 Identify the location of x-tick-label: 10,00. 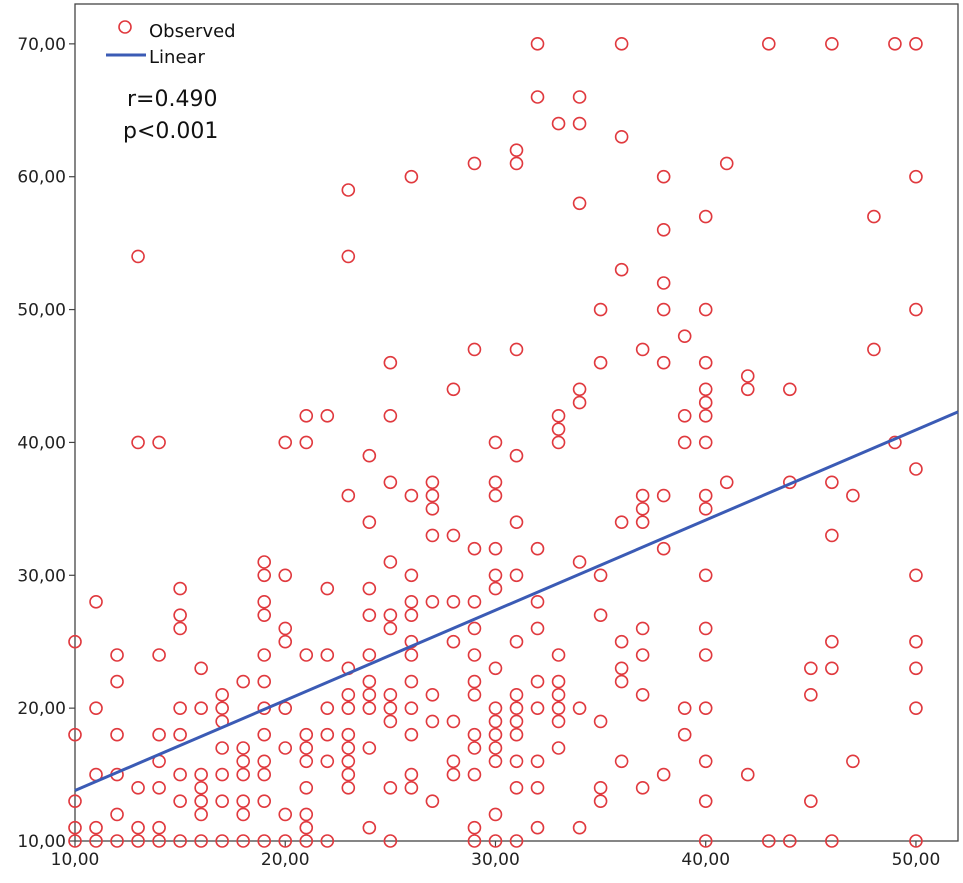
(75, 860).